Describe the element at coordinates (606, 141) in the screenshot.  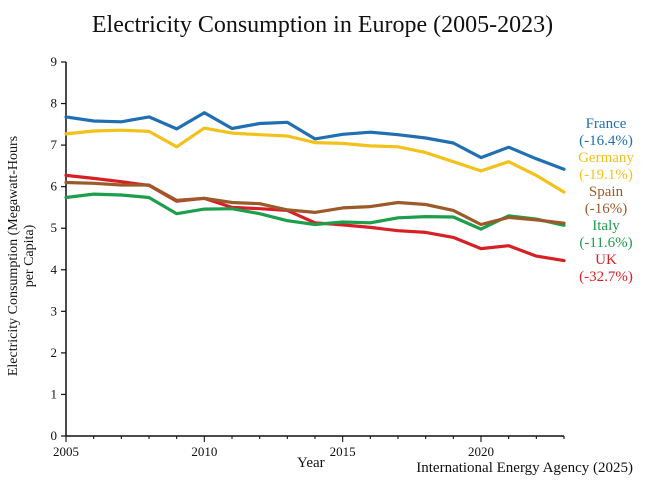
I see `series-change-france: (-16.4%)` at that location.